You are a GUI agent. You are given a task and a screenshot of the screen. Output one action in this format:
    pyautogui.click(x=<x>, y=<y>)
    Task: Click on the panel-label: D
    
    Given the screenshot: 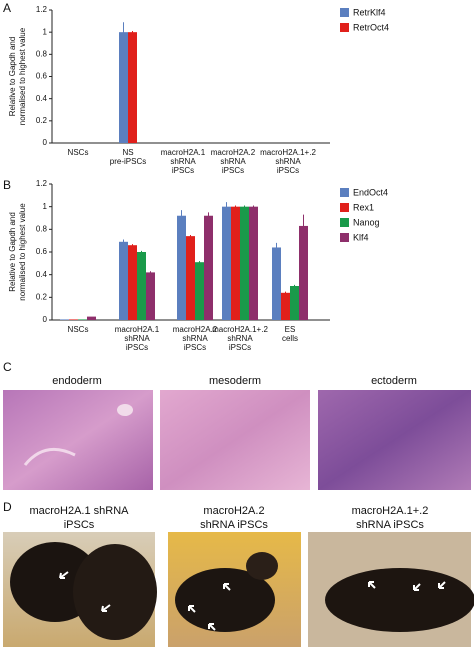 What is the action you would take?
    pyautogui.click(x=7, y=507)
    